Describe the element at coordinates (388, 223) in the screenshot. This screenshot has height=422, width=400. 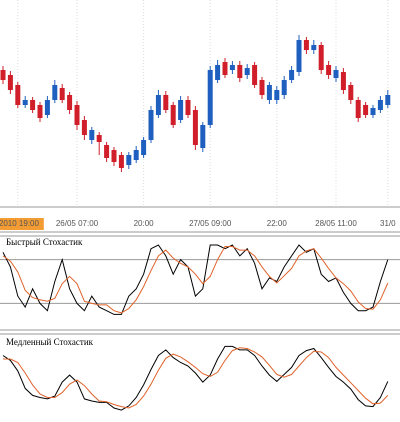
I see `x-tick-label: 31/0` at that location.